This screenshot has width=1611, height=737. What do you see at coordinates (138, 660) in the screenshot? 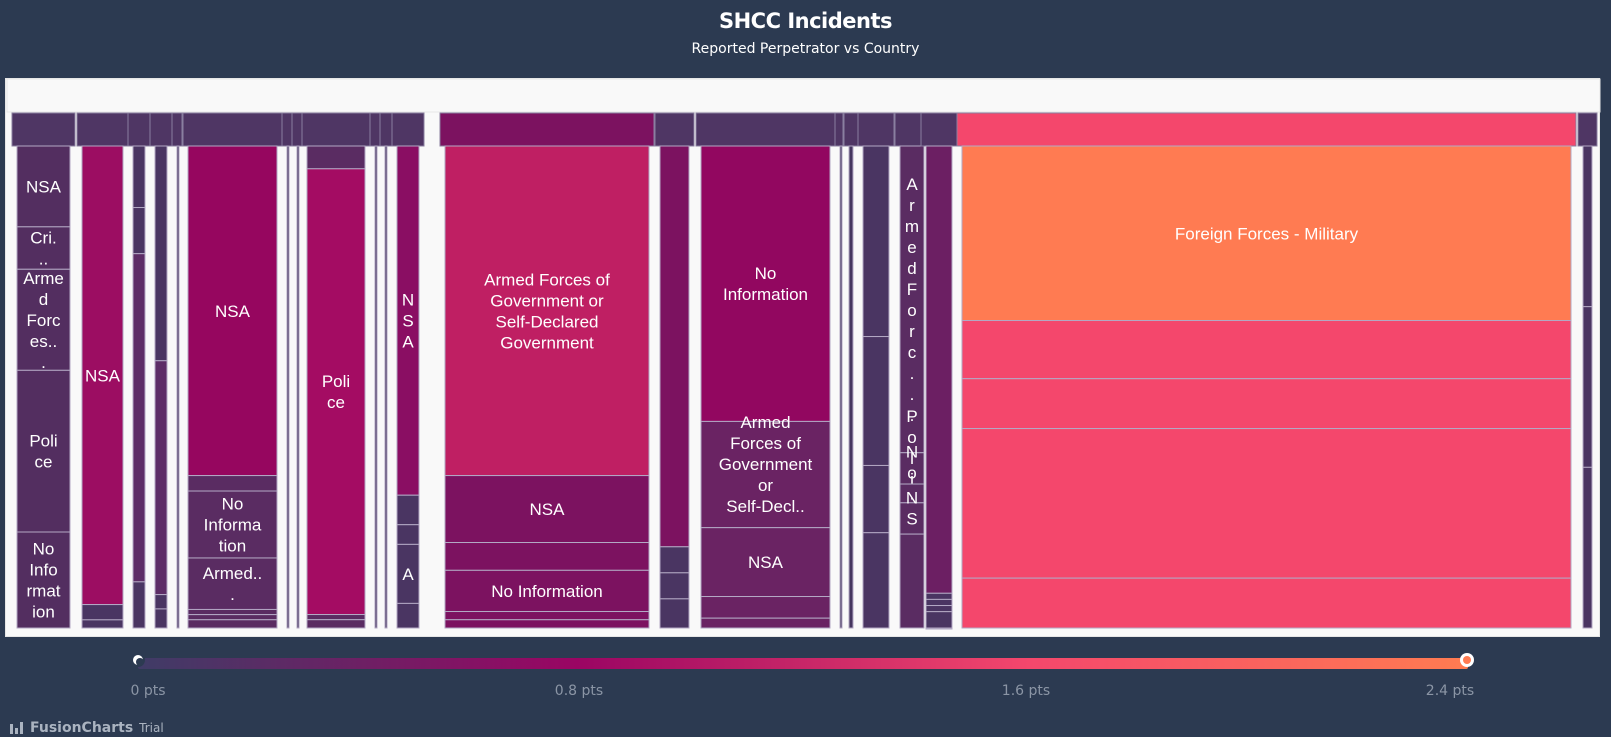
I see `legend-min-slider` at bounding box center [138, 660].